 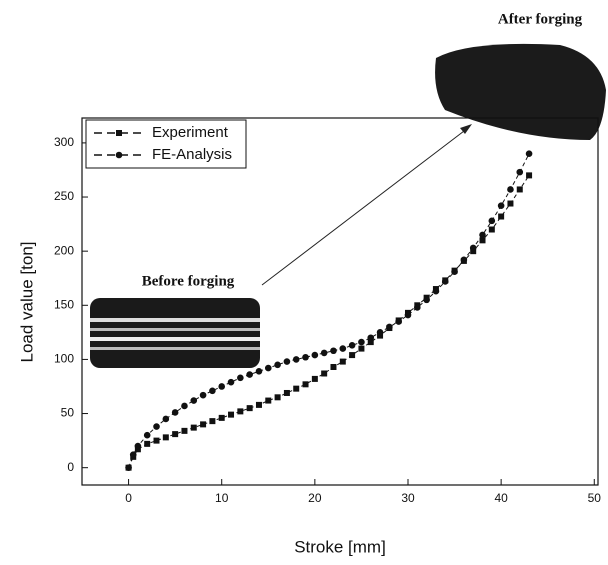 I want to click on annotation: Before forging, so click(x=188, y=281).